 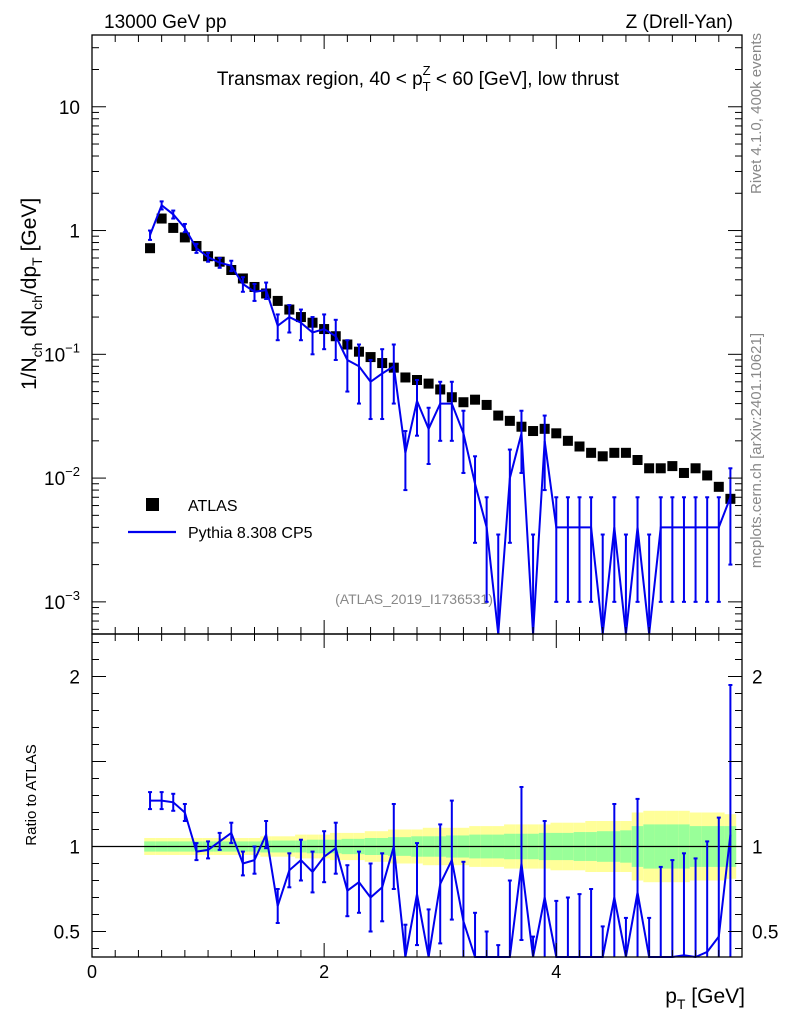 What do you see at coordinates (757, 678) in the screenshot?
I see `ratio-y-tick-label-right: 2` at bounding box center [757, 678].